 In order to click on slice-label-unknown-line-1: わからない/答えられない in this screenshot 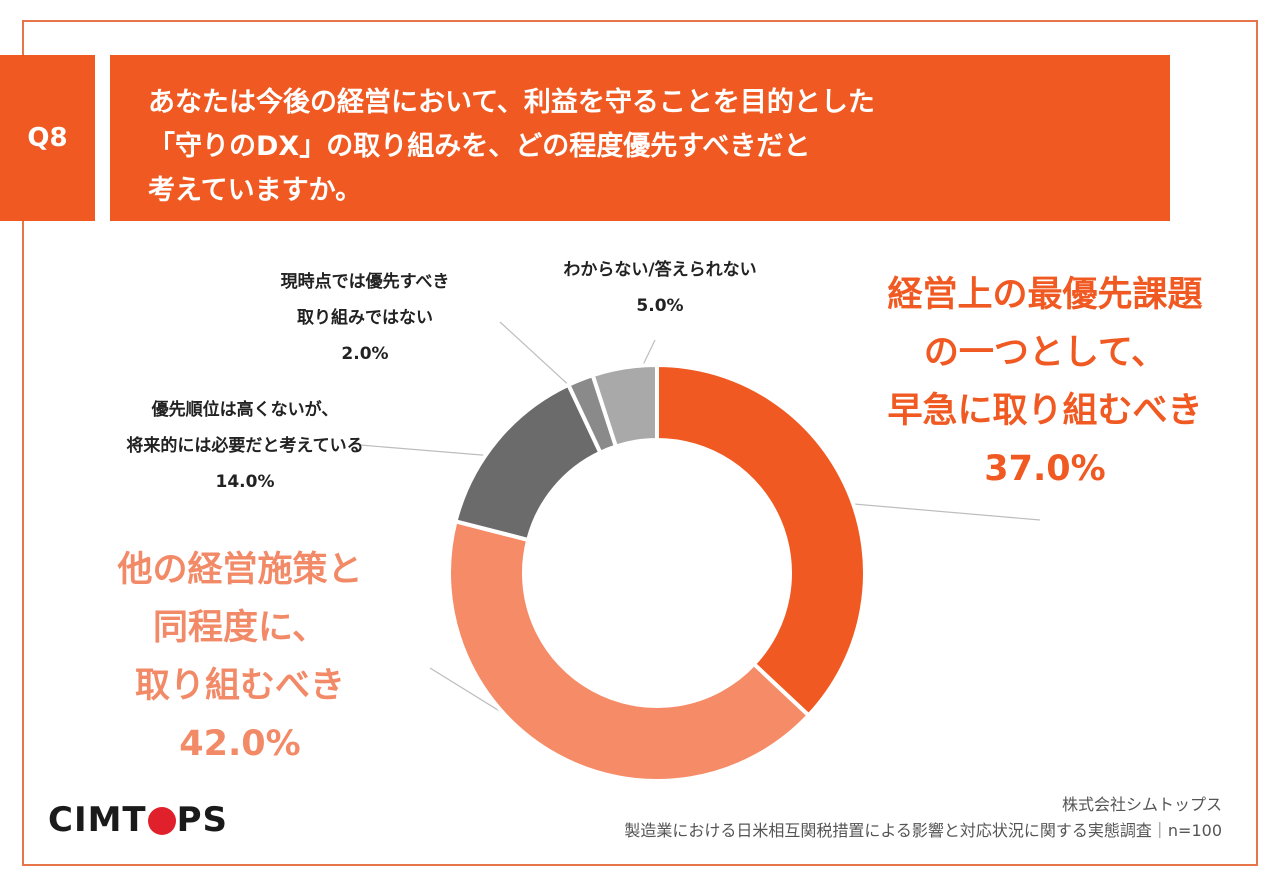, I will do `click(660, 270)`.